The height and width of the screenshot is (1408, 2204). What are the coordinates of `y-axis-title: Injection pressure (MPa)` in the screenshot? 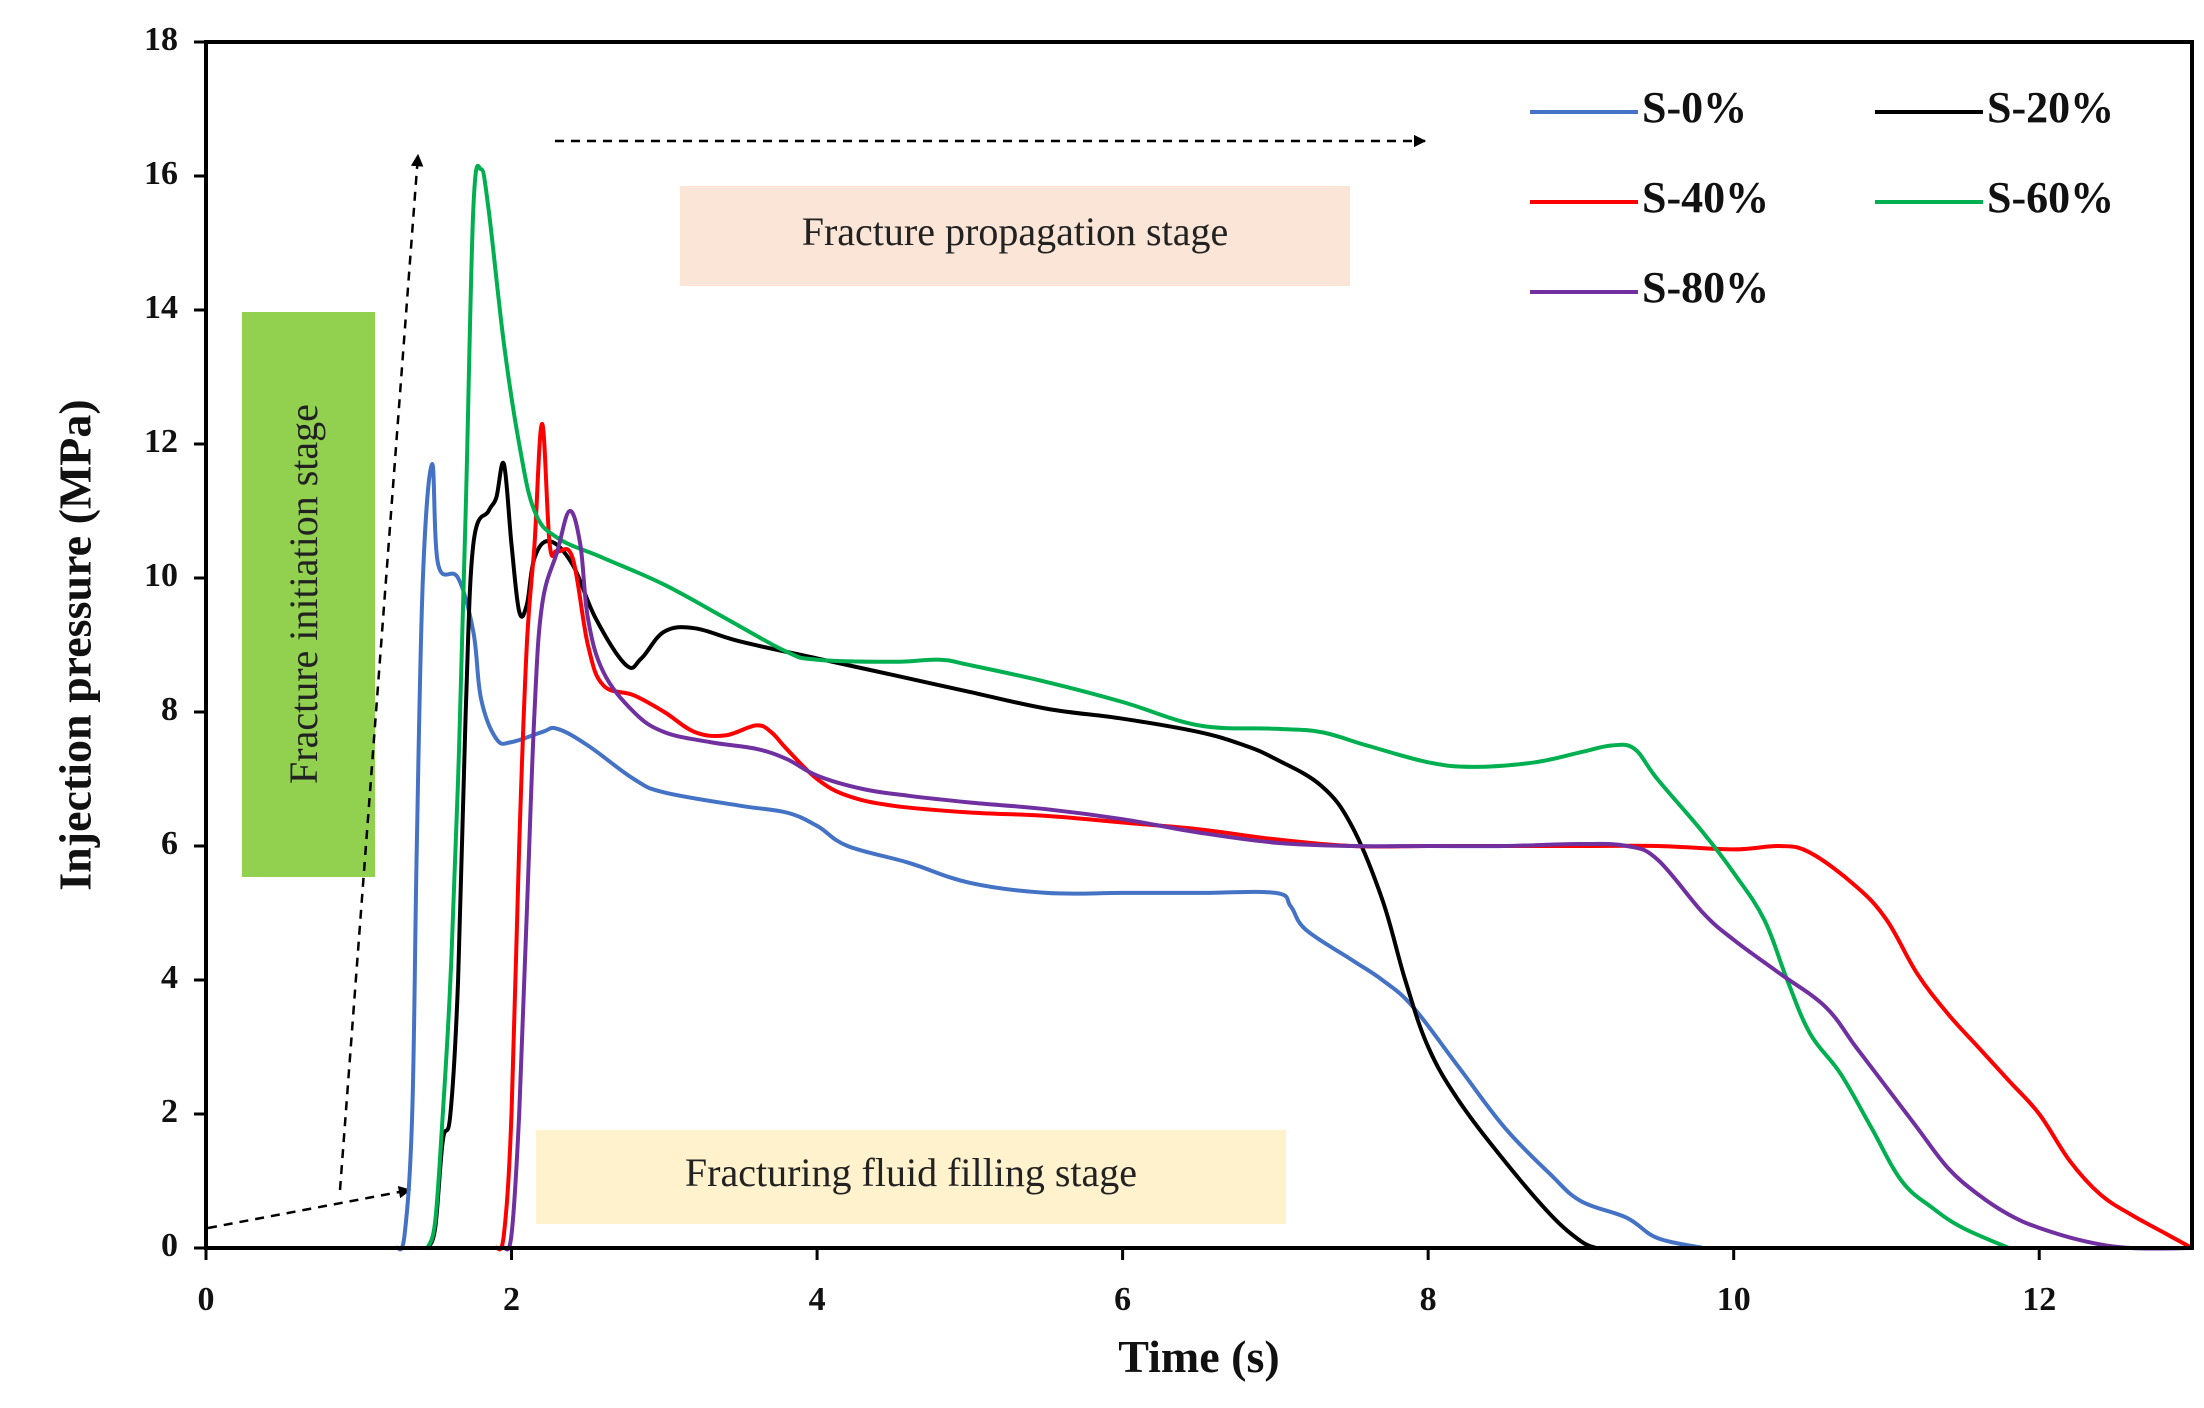 It's located at (75, 644).